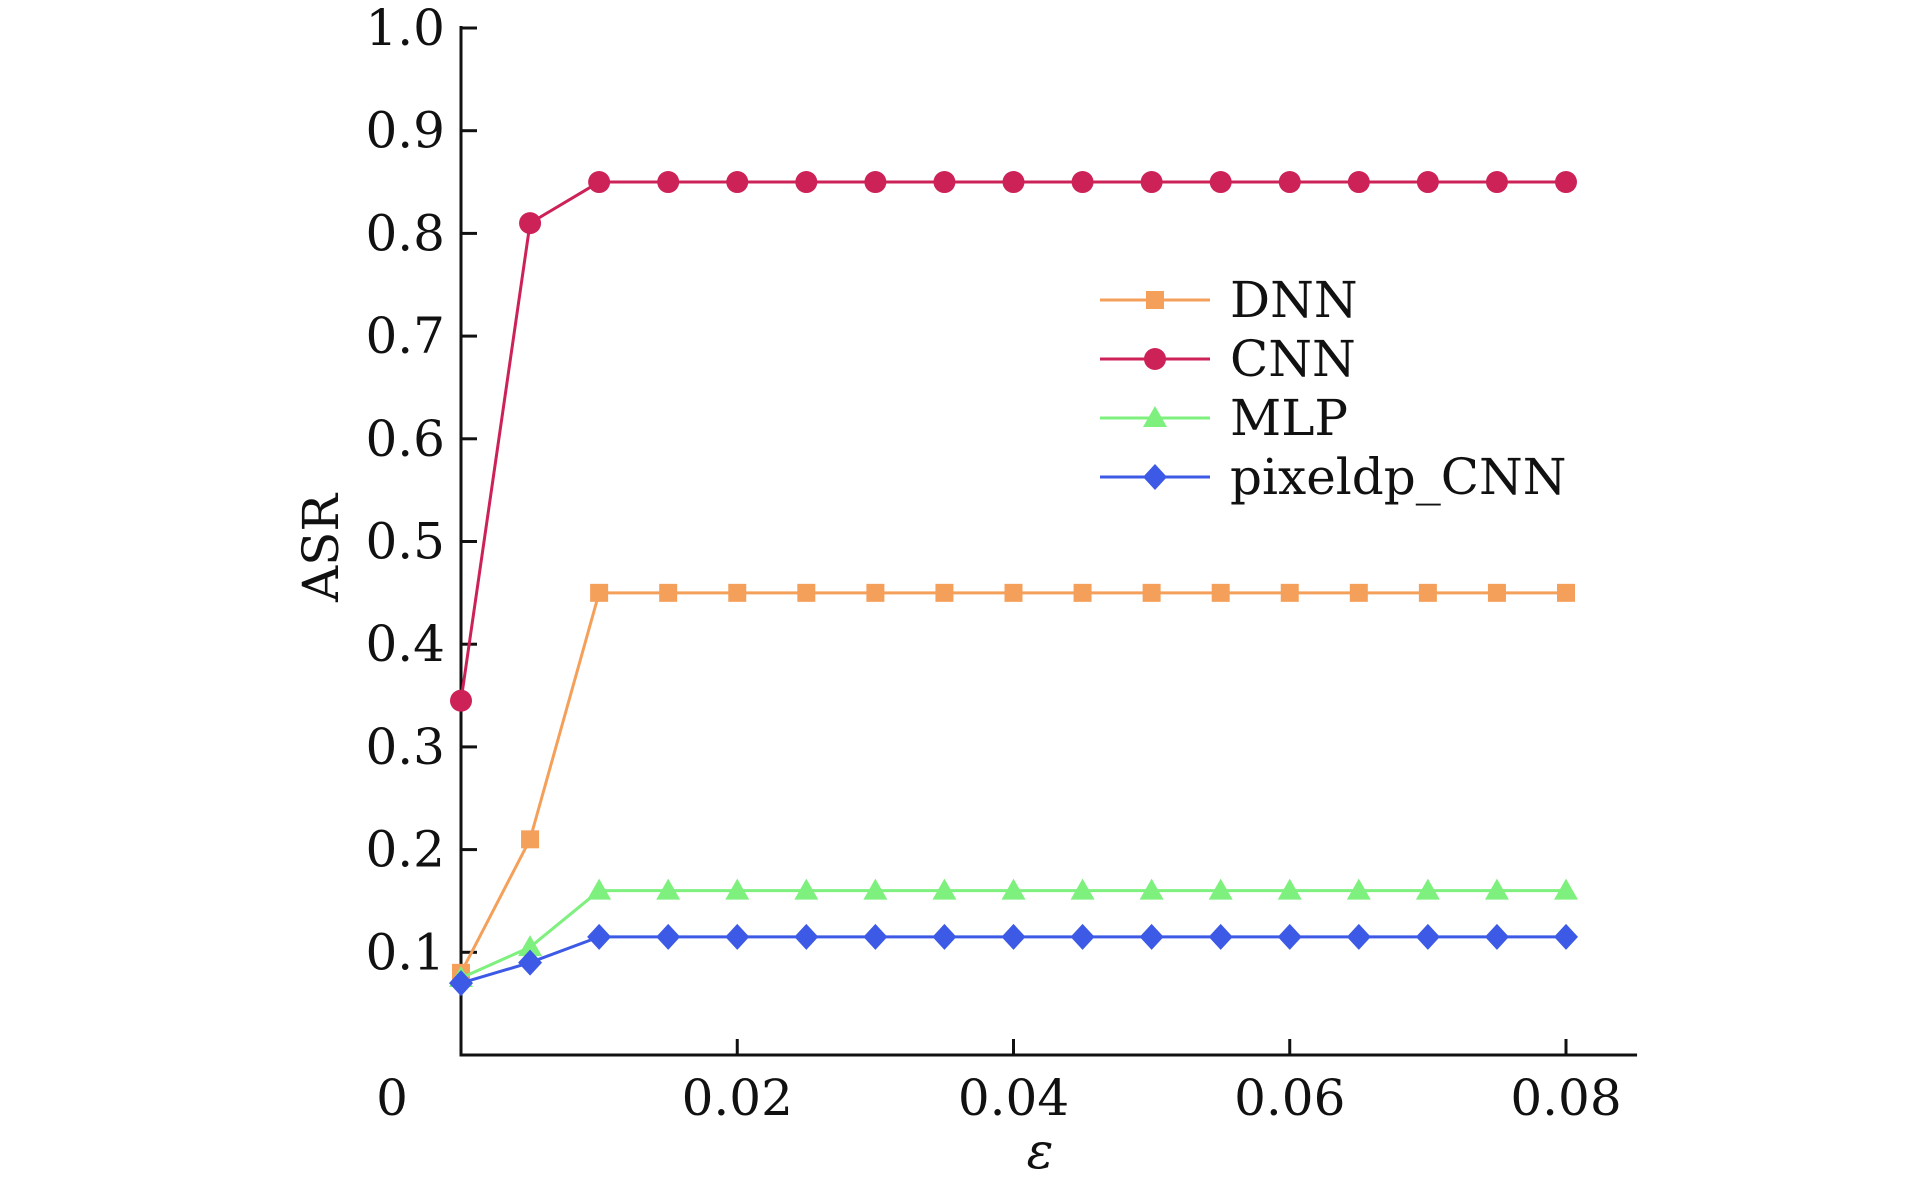 The image size is (1913, 1181). What do you see at coordinates (1289, 1098) in the screenshot?
I see `x-tick-label-2: 0.06` at bounding box center [1289, 1098].